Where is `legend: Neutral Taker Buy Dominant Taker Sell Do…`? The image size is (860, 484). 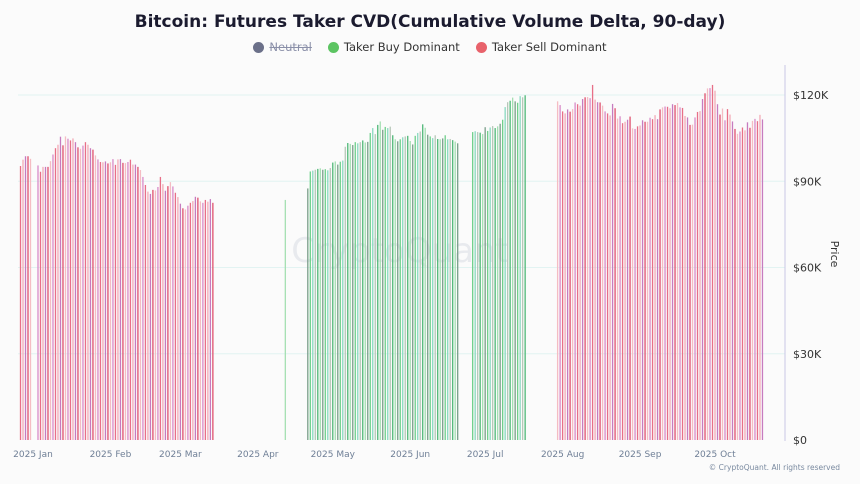
legend: Neutral Taker Buy Dominant Taker Sell Do… is located at coordinates (430, 47).